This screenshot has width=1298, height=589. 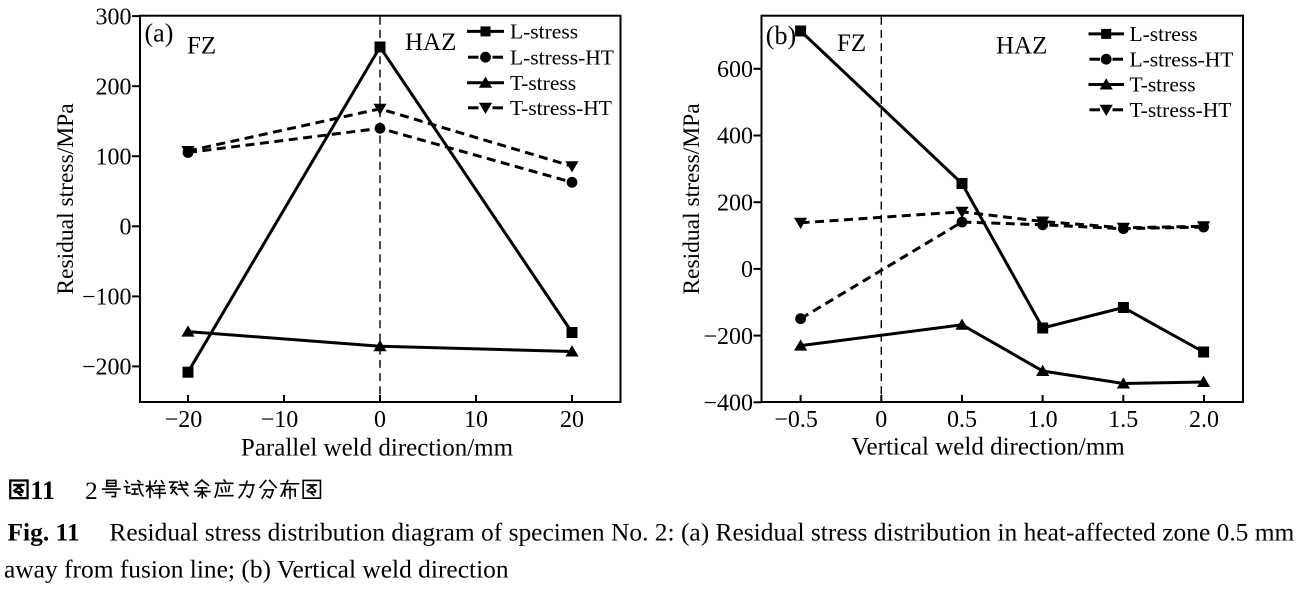 I want to click on svg-text: 300, so click(x=114, y=17).